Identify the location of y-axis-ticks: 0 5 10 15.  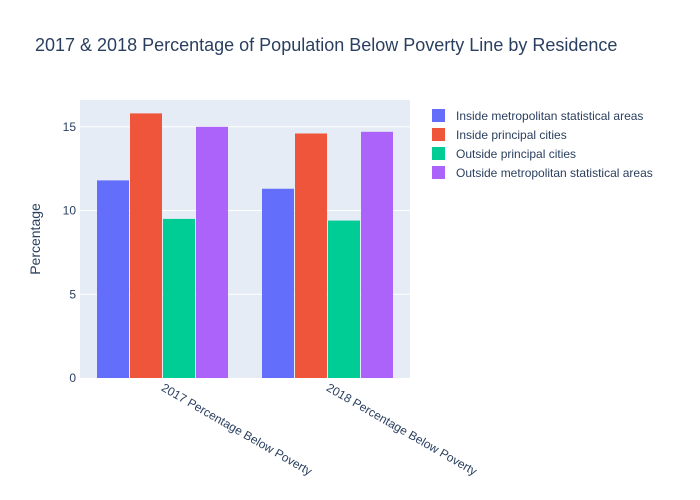
(70, 252).